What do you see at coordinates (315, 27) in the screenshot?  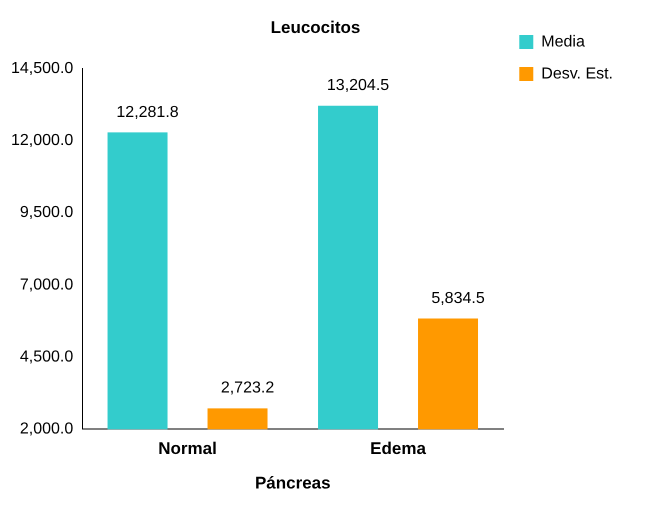 I see `chart-title: Leucocitos` at bounding box center [315, 27].